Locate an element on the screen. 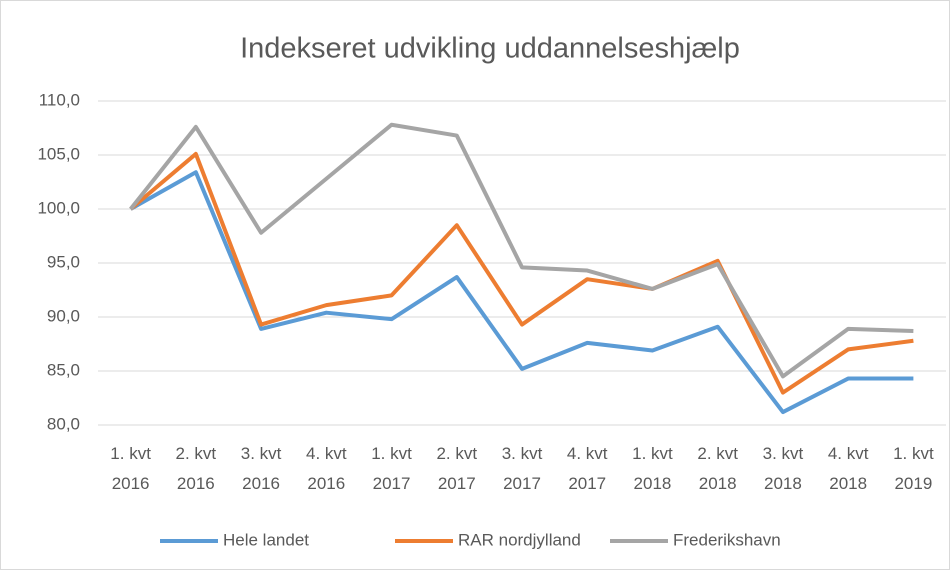  x-tick-label: 3. kvt 2018 is located at coordinates (783, 468).